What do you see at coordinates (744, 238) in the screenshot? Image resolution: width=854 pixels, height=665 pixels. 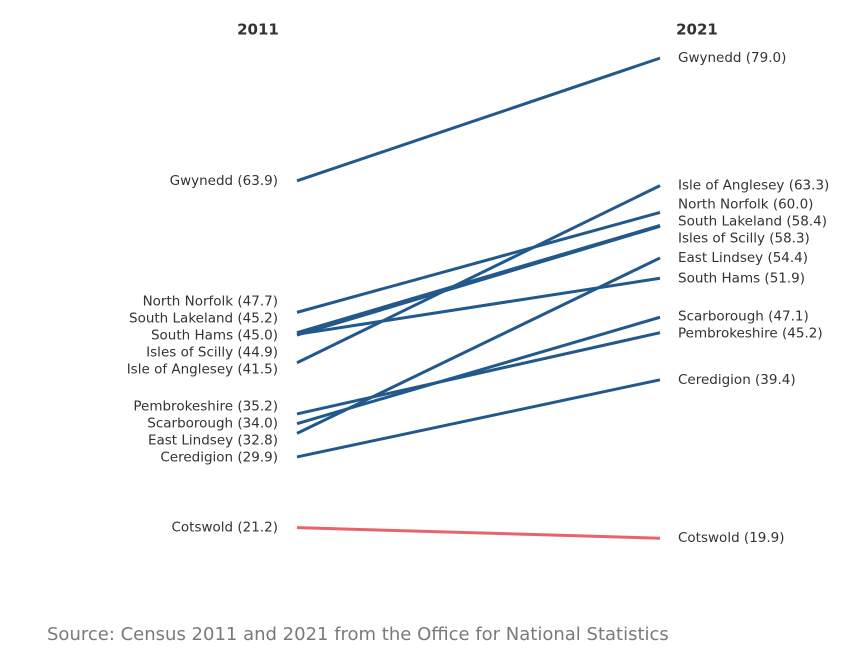 I see `value-label: Isles of Scilly (58.3)` at bounding box center [744, 238].